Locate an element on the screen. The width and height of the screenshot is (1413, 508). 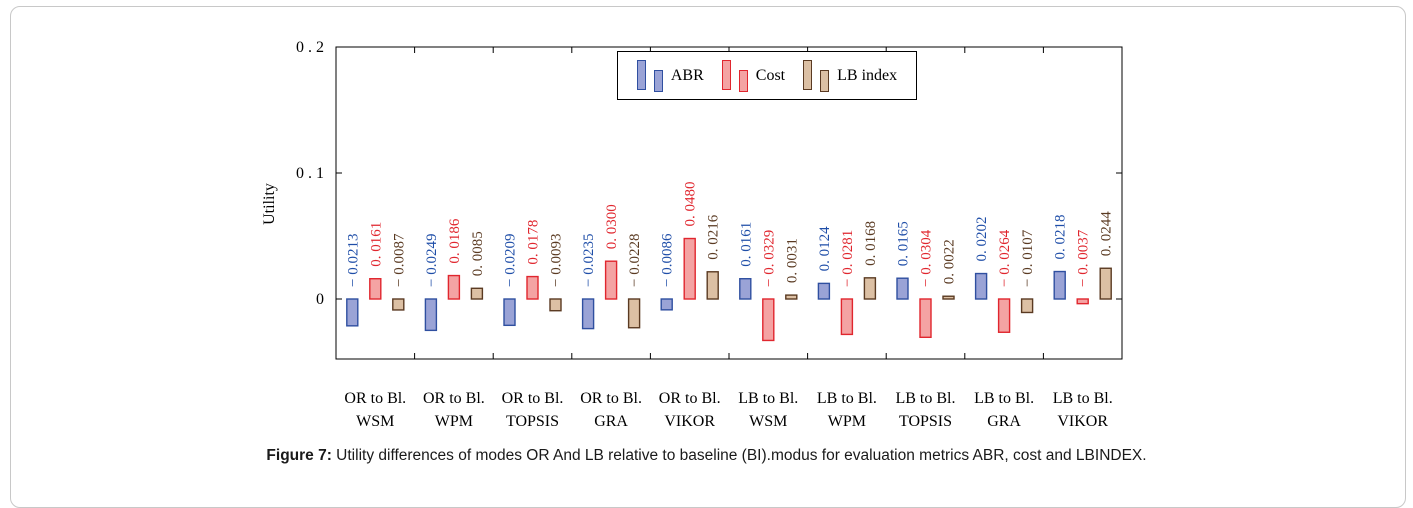
data-label-abr: 0. 0202 is located at coordinates (982, 239).